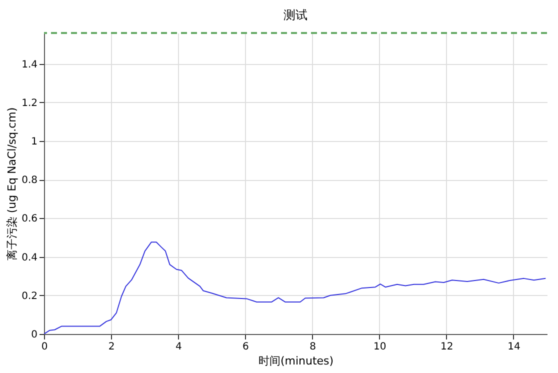  What do you see at coordinates (313, 347) in the screenshot?
I see `x-tick-label: 8` at bounding box center [313, 347].